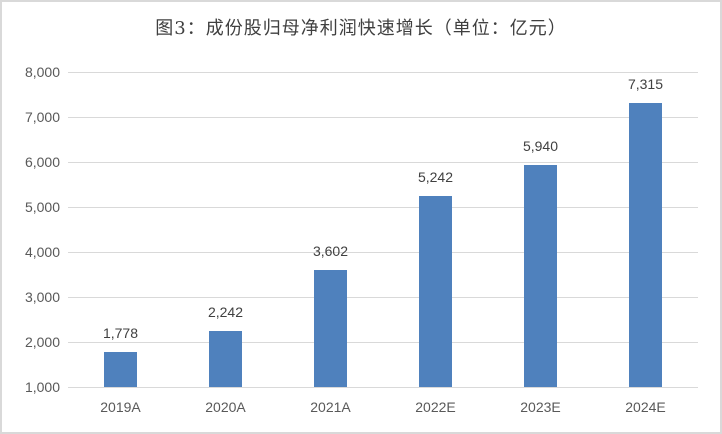 This screenshot has width=722, height=434. What do you see at coordinates (540, 145) in the screenshot?
I see `bar-value-label: 5,940` at bounding box center [540, 145].